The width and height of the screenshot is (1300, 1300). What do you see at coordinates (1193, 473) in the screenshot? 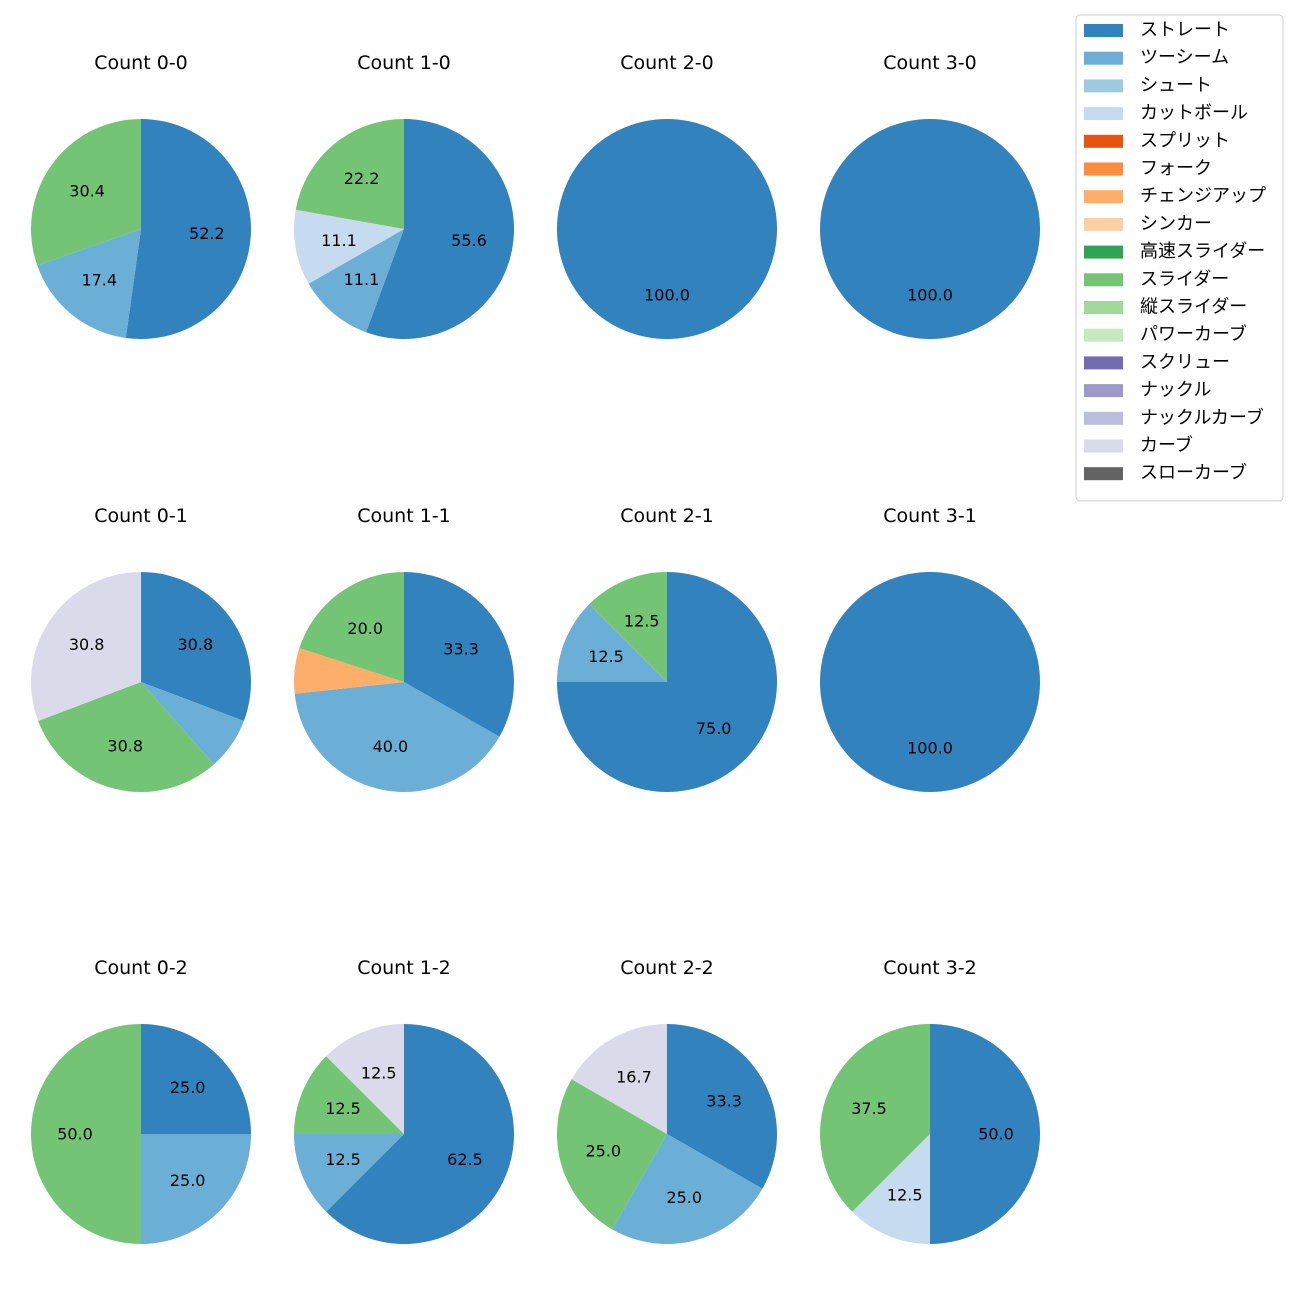
I see `legend-label: スローカーブ` at bounding box center [1193, 473].